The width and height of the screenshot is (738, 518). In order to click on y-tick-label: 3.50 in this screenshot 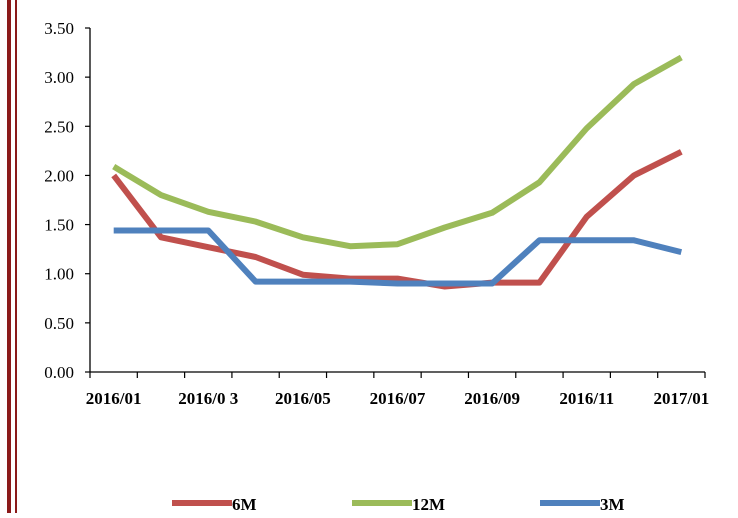, I will do `click(59, 28)`.